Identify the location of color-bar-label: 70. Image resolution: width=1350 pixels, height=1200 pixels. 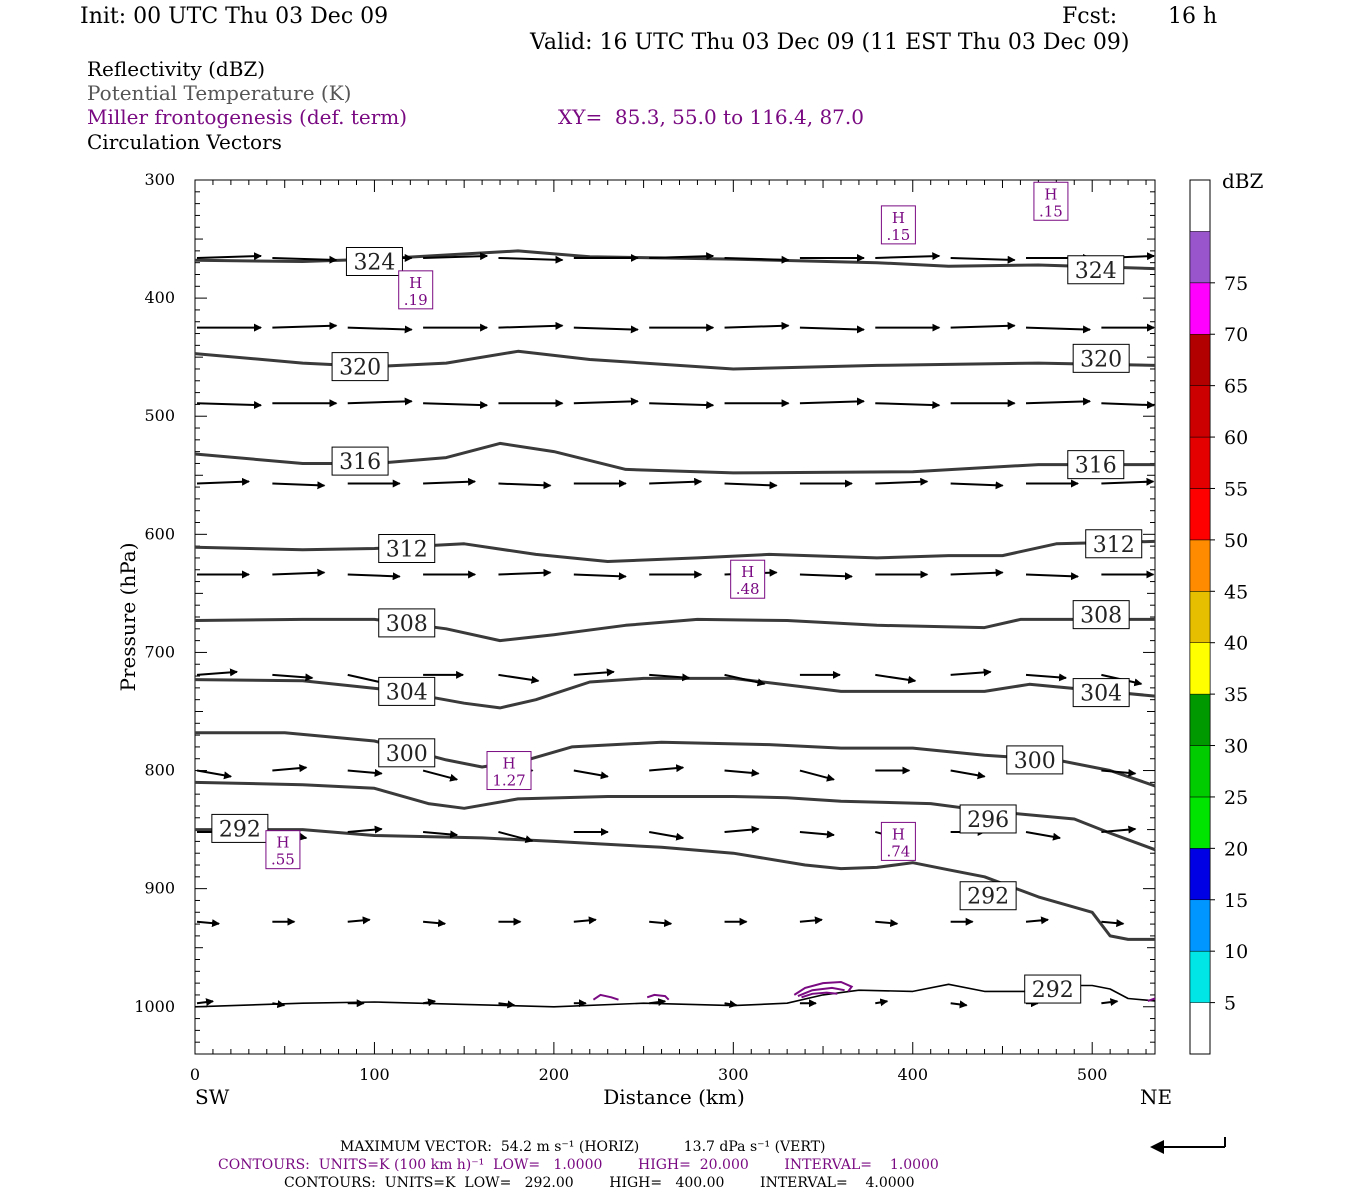
(1236, 335).